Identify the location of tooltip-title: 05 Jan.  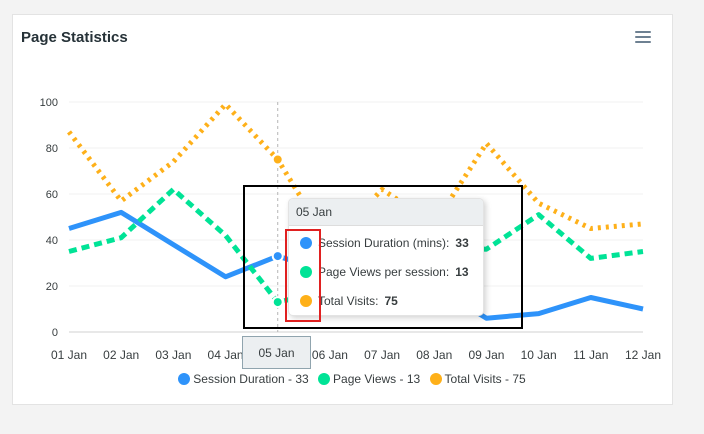
(386, 212).